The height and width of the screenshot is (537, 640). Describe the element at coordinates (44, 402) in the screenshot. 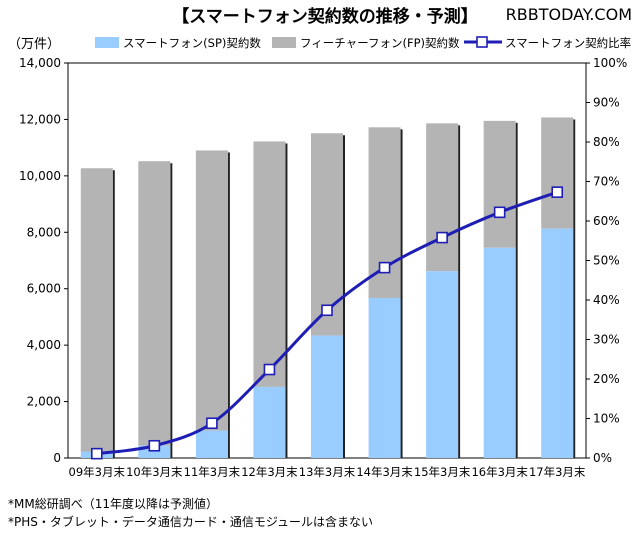

I see `left-tick-label: 2,000` at that location.